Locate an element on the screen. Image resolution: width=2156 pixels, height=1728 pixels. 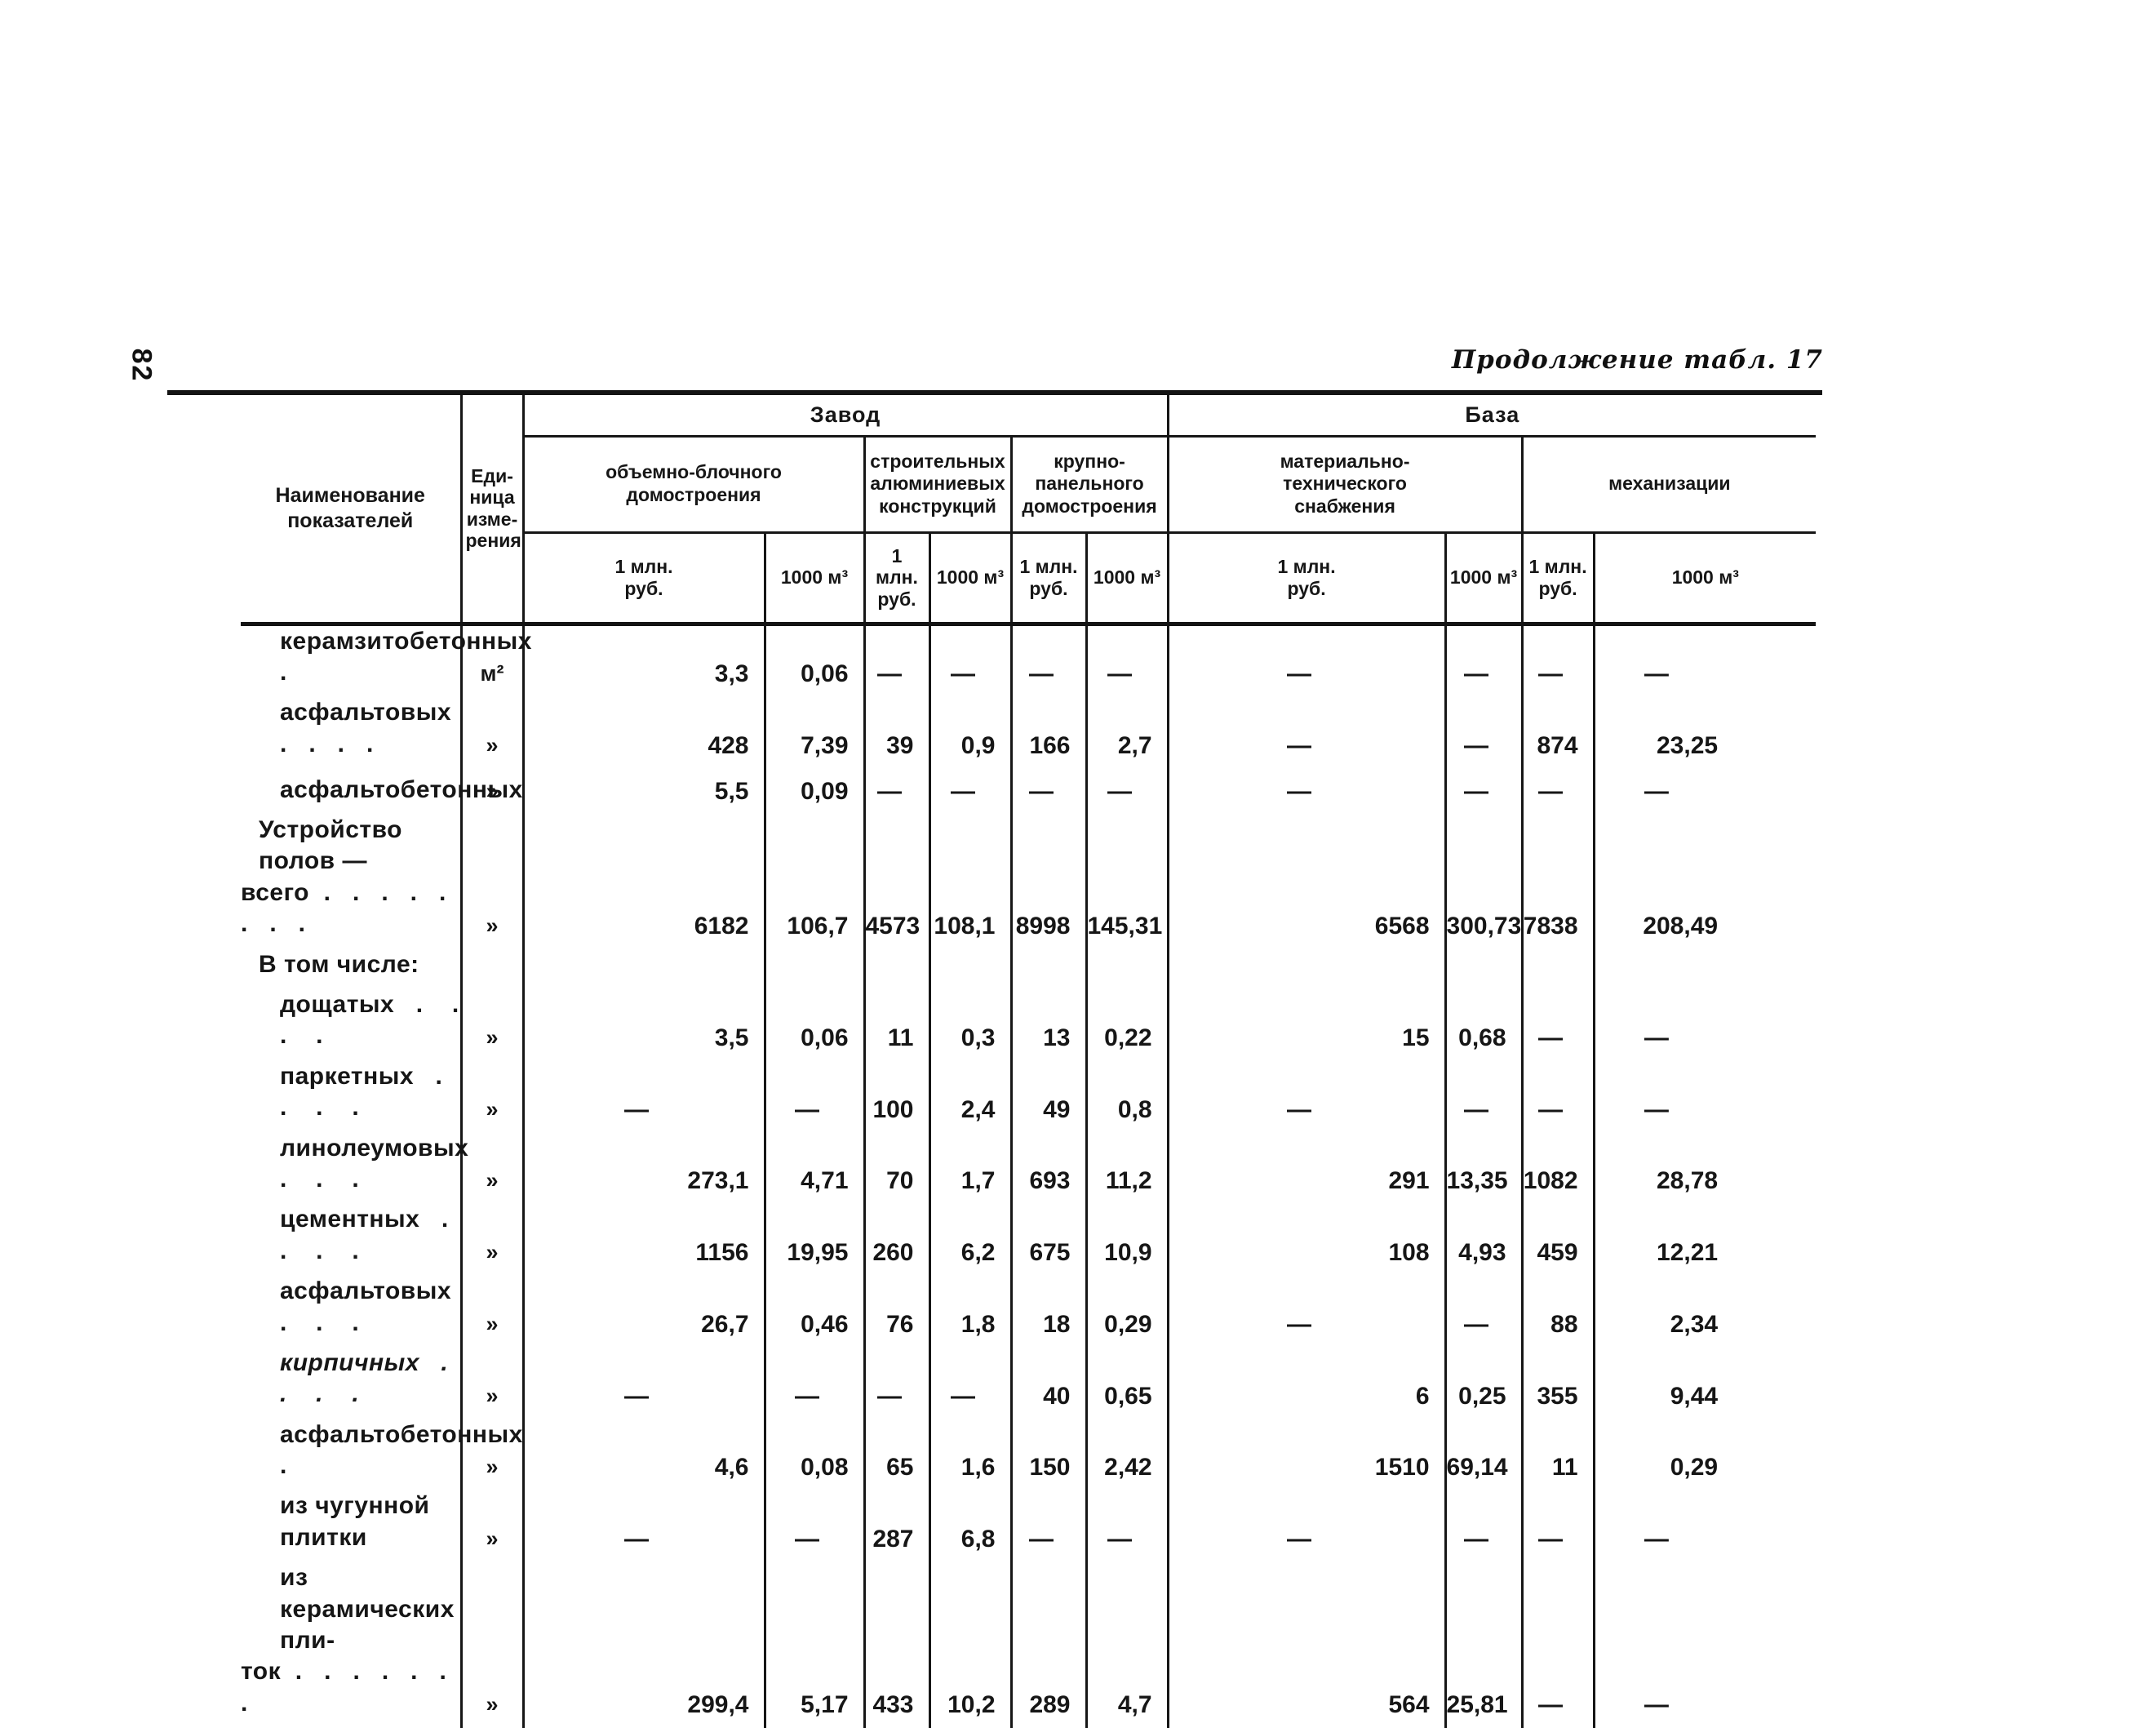
row-label: линолеумовых . . . is located at coordinates (354, 1168).